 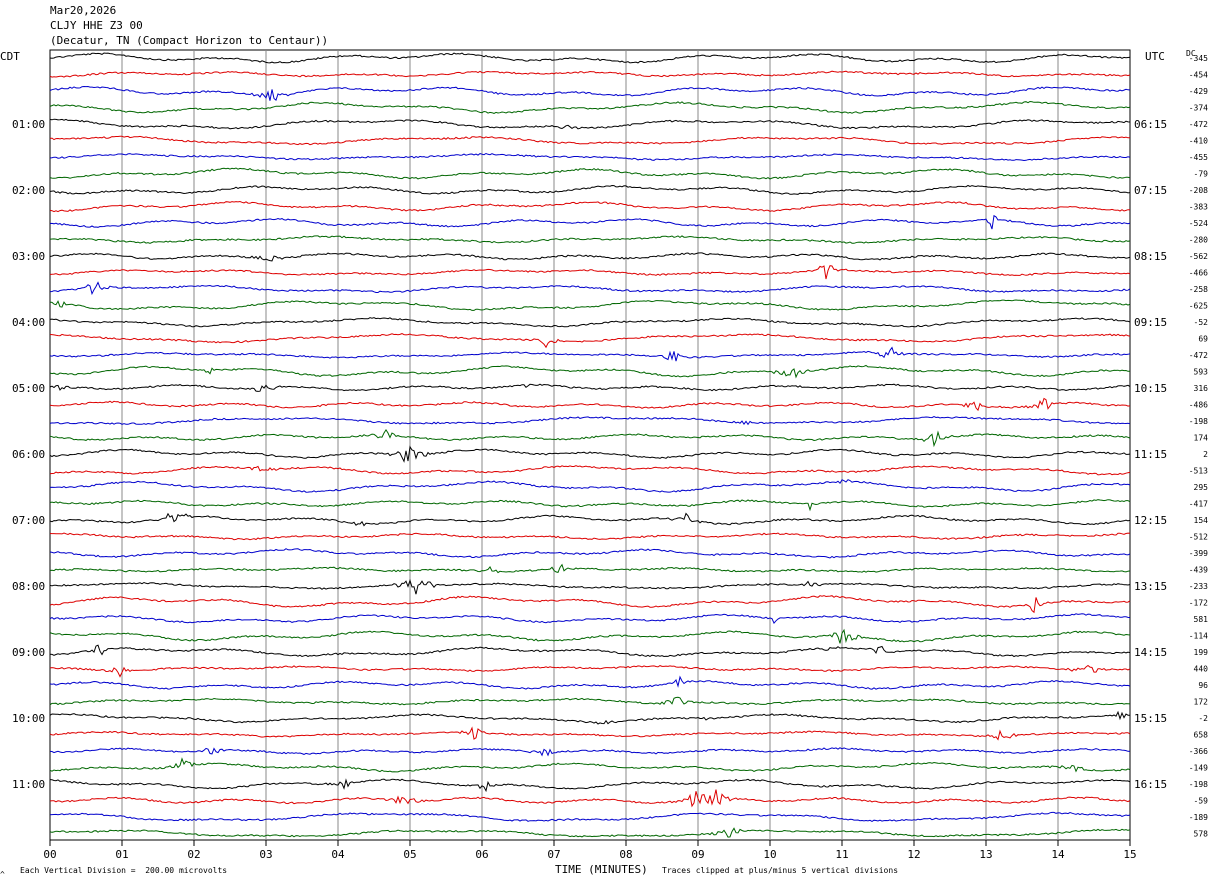 I want to click on dc-offset-label: -374, so click(x=1198, y=108).